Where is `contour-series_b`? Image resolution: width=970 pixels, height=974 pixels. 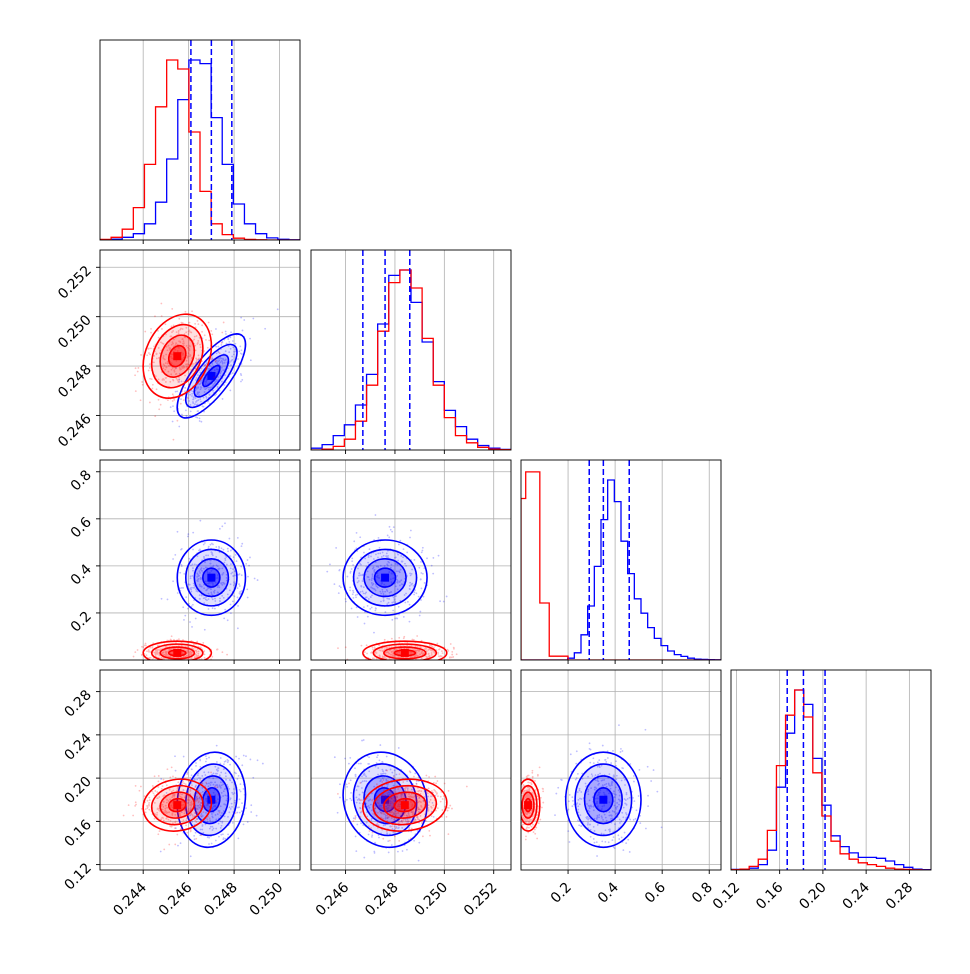
contour-series_b is located at coordinates (177, 650).